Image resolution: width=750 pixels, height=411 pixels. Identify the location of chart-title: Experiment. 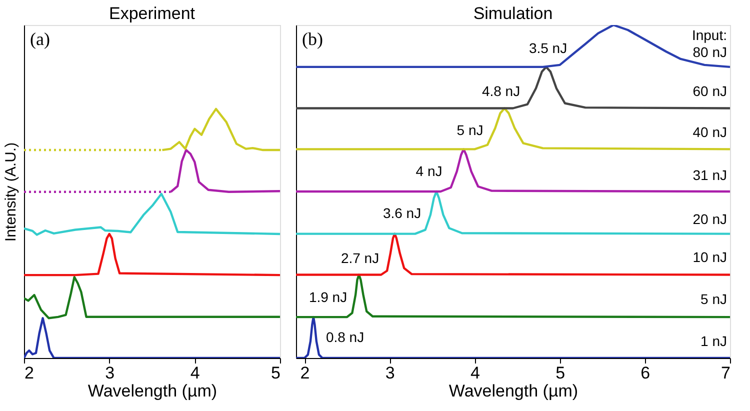
(152, 13).